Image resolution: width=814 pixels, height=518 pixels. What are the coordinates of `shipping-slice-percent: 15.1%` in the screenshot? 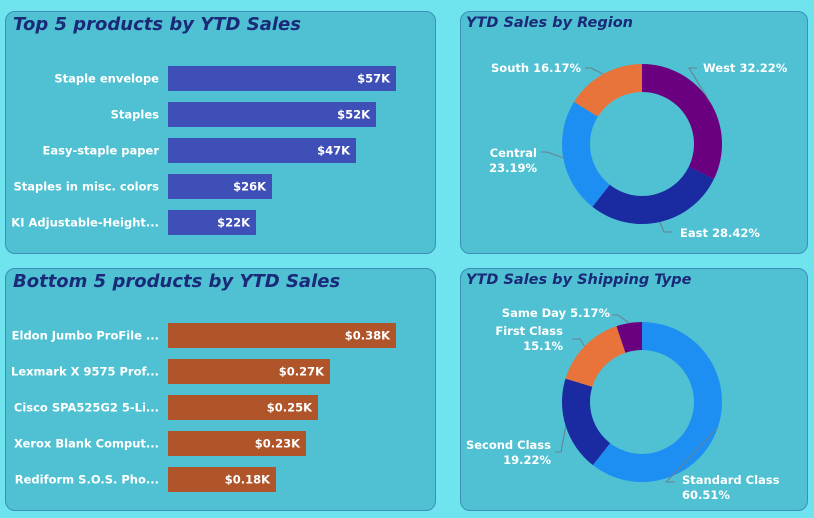 It's located at (543, 346).